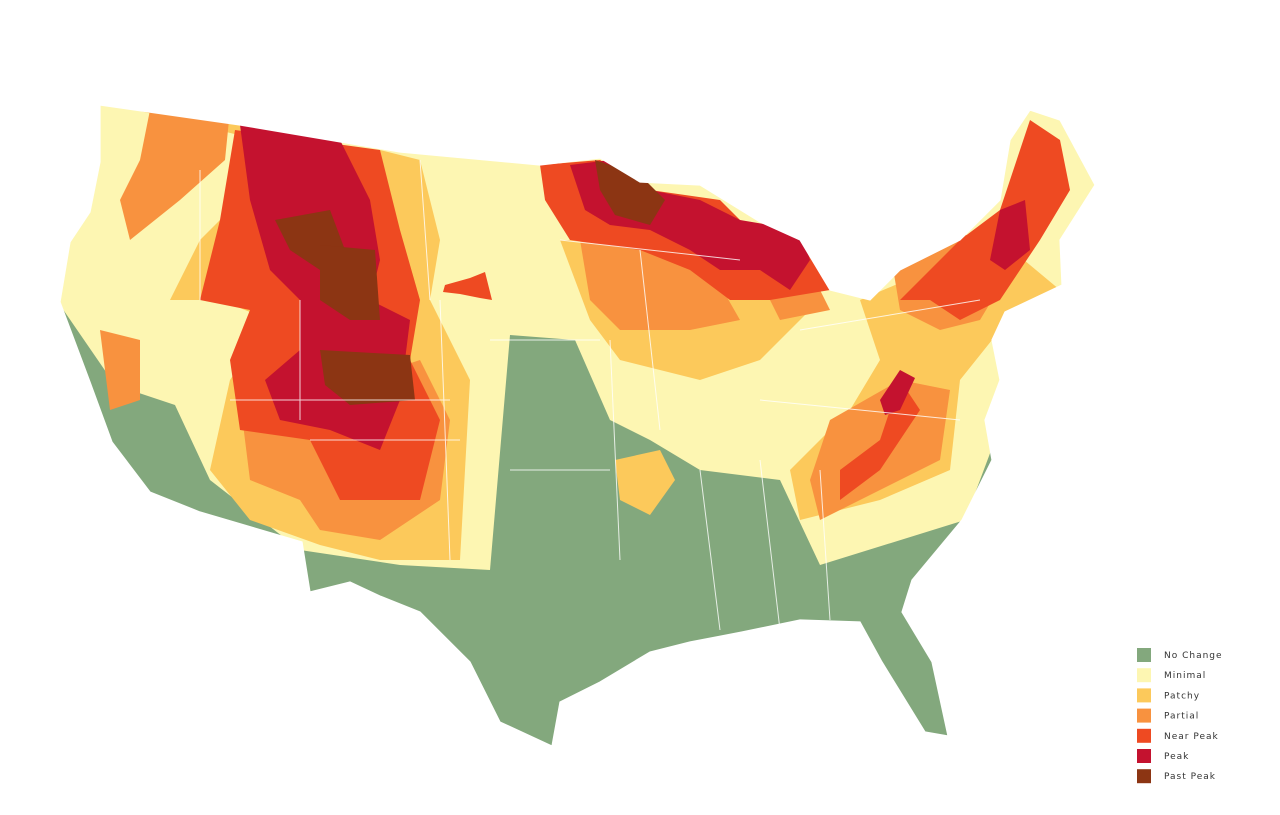 The height and width of the screenshot is (815, 1280). I want to click on legend-label: Minimal, so click(1185, 676).